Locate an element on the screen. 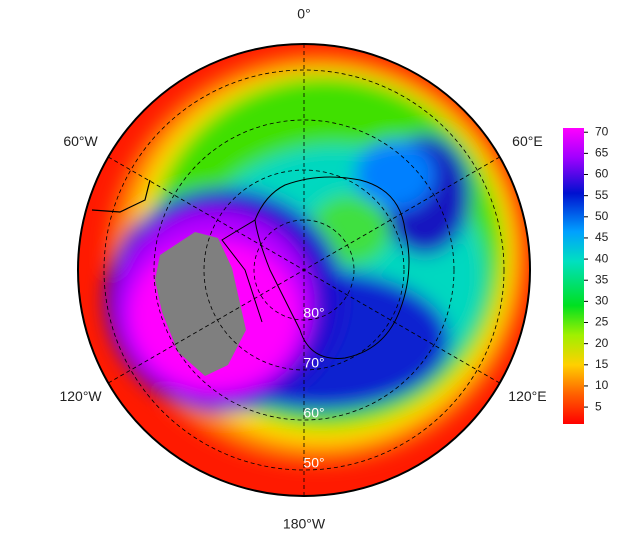 This screenshot has width=625, height=552. colorbar-tick-label: 35 is located at coordinates (602, 279).